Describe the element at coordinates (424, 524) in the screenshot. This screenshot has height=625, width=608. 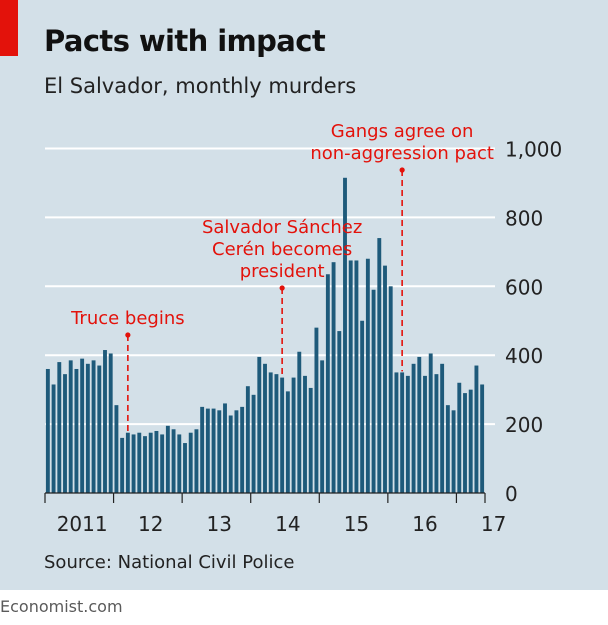
I see `x-tick-label: 16` at that location.